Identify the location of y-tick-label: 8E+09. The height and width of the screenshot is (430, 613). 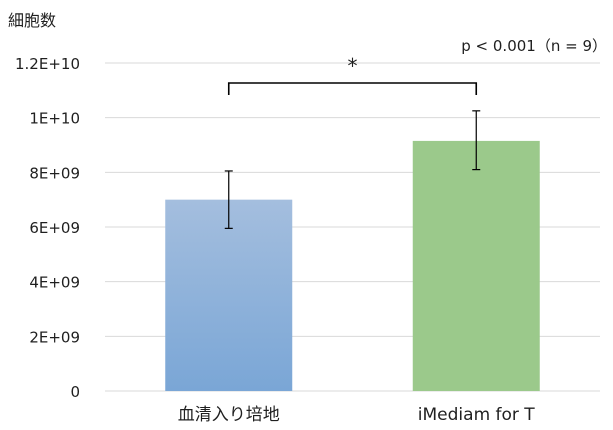
(54, 173).